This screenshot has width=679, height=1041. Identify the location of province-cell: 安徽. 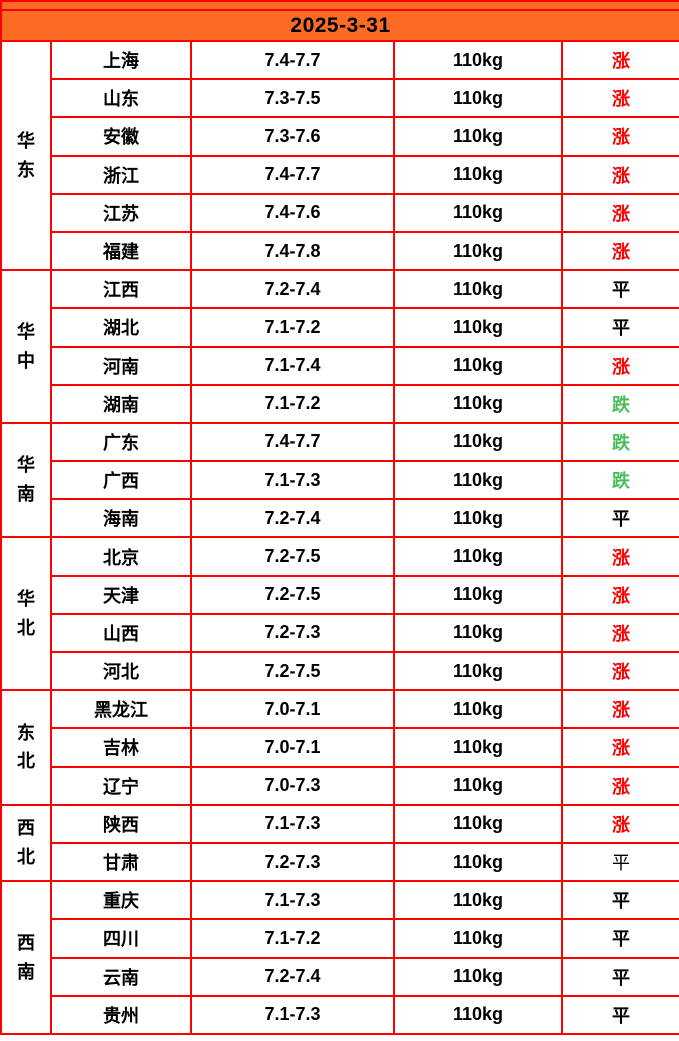
(121, 136).